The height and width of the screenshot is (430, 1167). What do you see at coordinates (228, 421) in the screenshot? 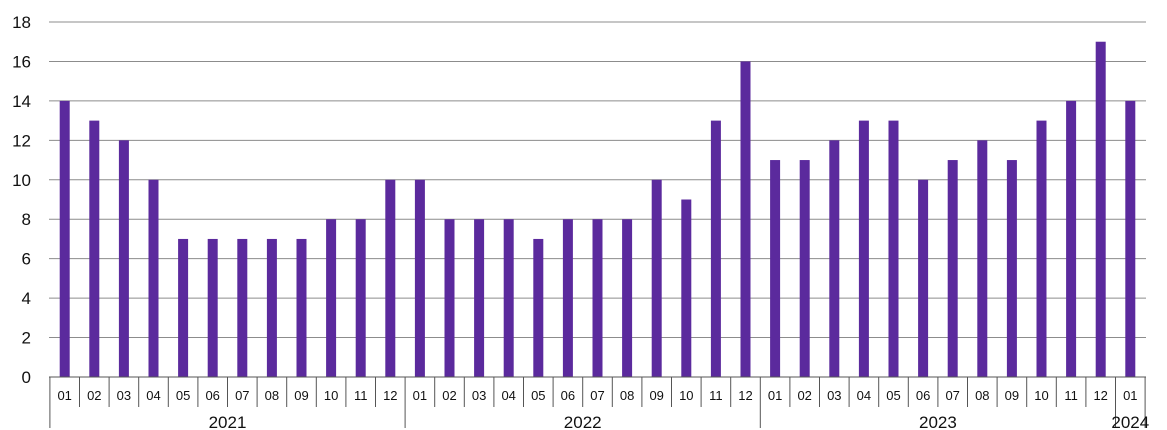
I see `year-label: 2021` at bounding box center [228, 421].